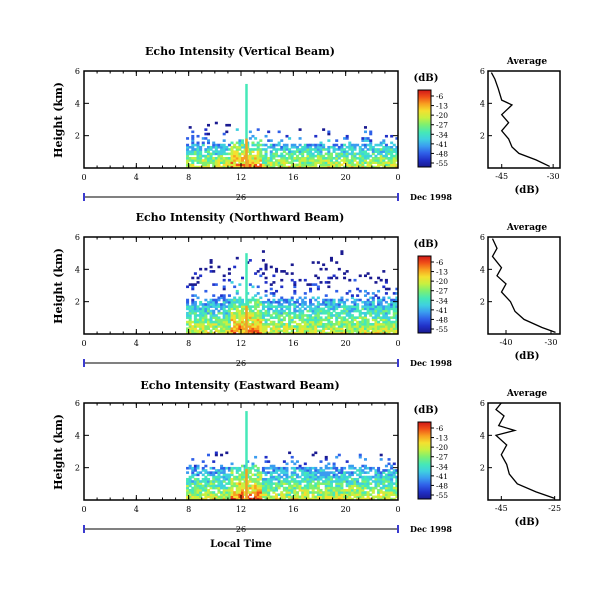 This screenshot has width=614, height=598. What do you see at coordinates (424, 294) in the screenshot?
I see `colorbar-gradient` at bounding box center [424, 294].